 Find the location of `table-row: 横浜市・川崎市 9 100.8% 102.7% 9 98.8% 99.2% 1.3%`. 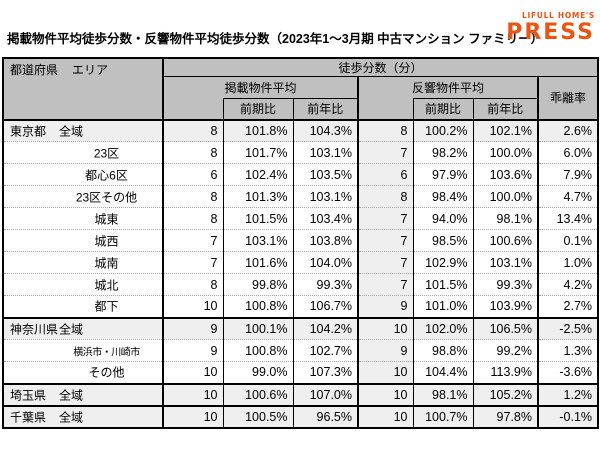

table-row: 横浜市・川崎市 9 100.8% 102.7% 9 98.8% 99.2% 1.3% is located at coordinates (301, 350).